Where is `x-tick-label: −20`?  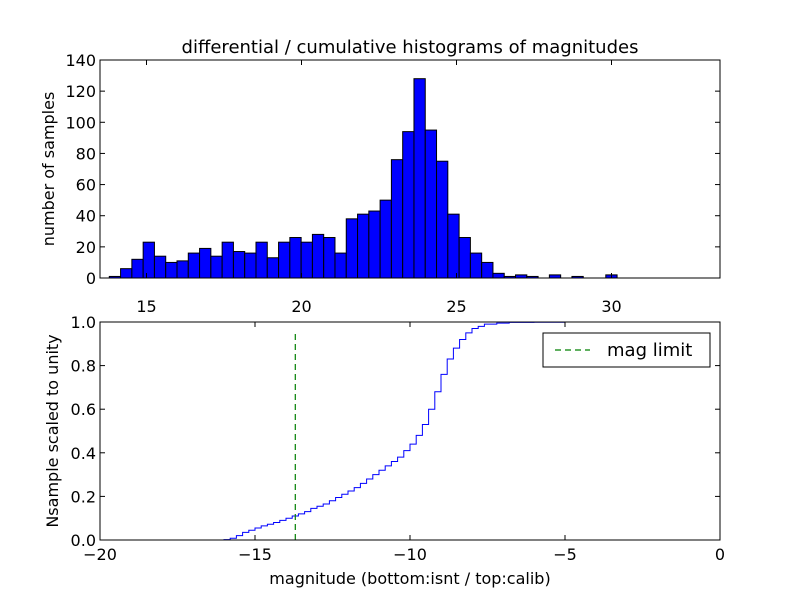
x-tick-label: −20 is located at coordinates (100, 554).